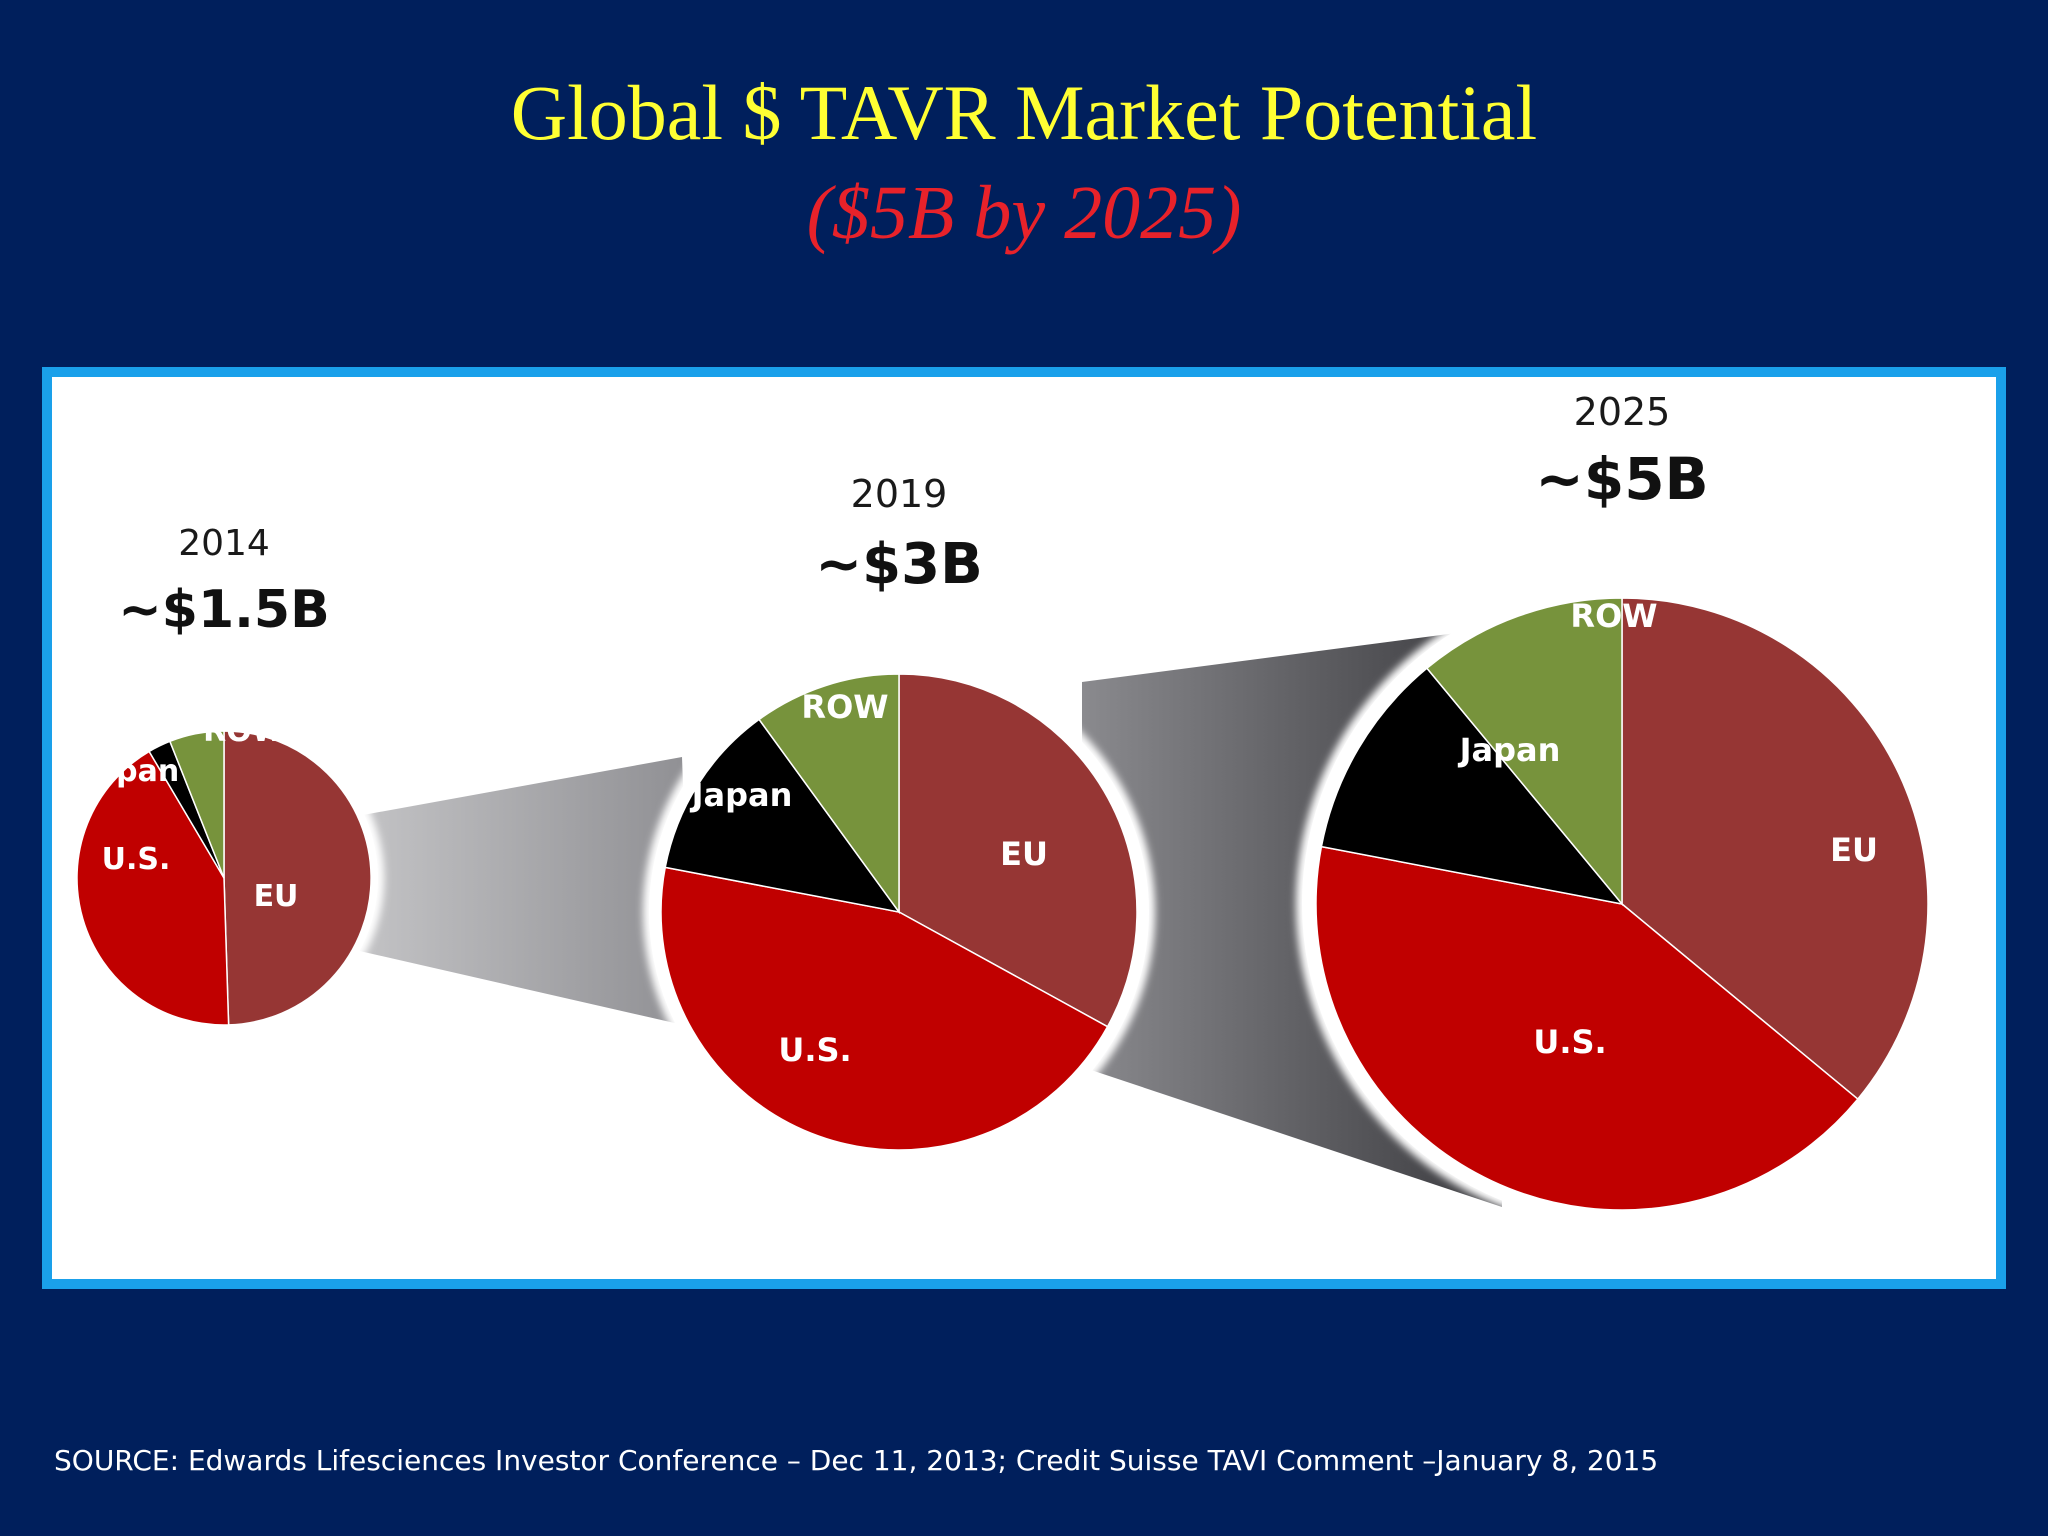 The image size is (2048, 1536). Describe the element at coordinates (1024, 112) in the screenshot. I see `page-title: Global $ TAVR Market Potential` at that location.